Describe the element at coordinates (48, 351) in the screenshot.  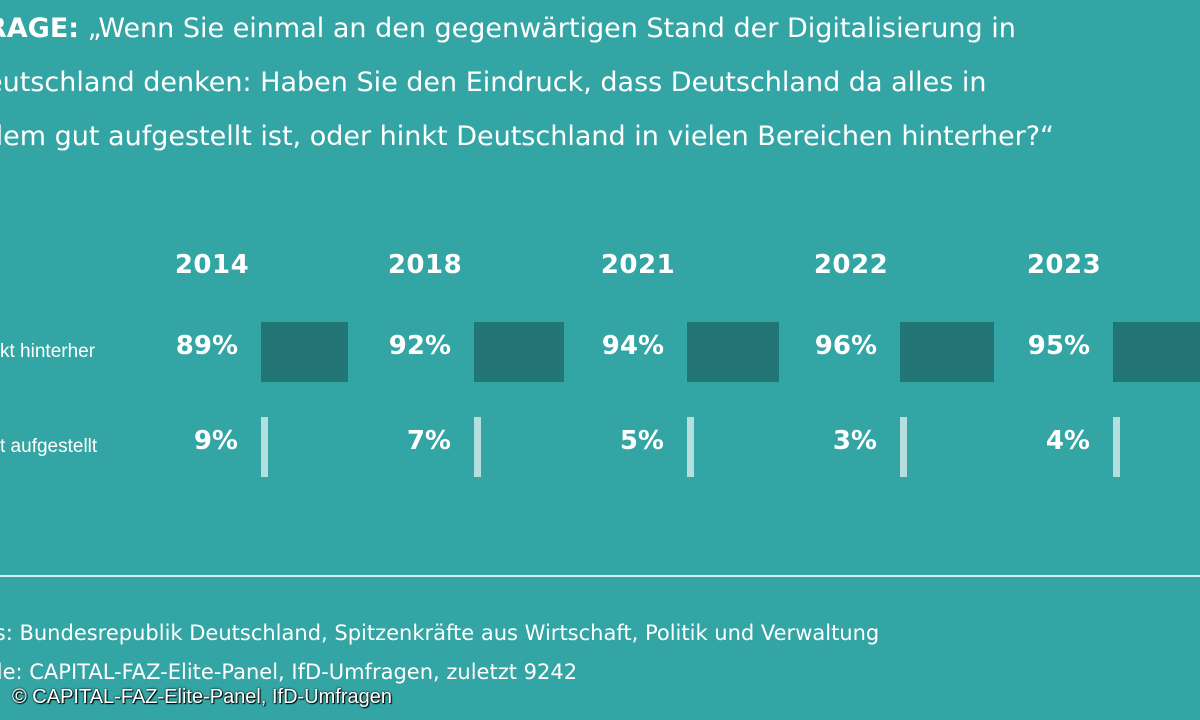
I see `row-label-0: kt hinterher` at that location.